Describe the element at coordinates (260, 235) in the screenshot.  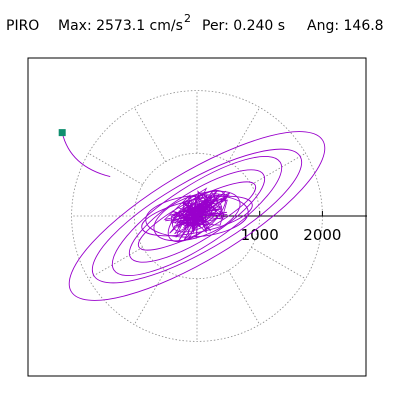
I see `radial-tick-label-1: 1000` at that location.